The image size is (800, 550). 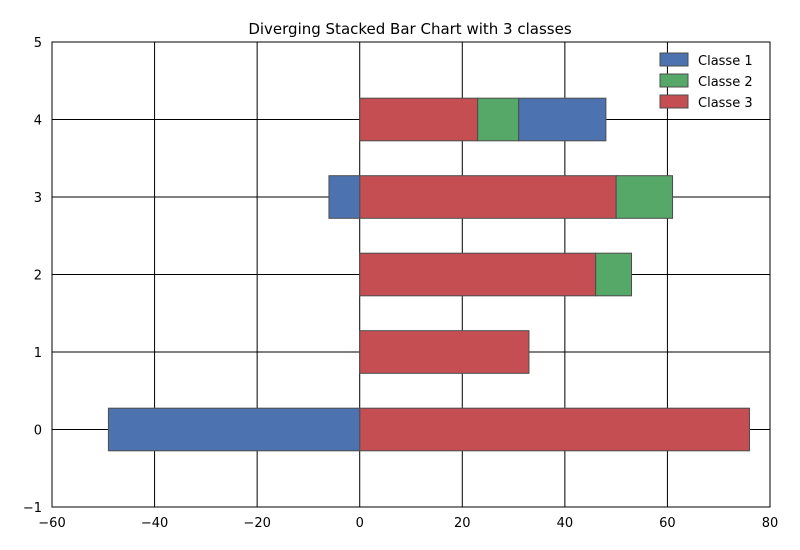 I want to click on legend-label: Classe 2, so click(x=725, y=82).